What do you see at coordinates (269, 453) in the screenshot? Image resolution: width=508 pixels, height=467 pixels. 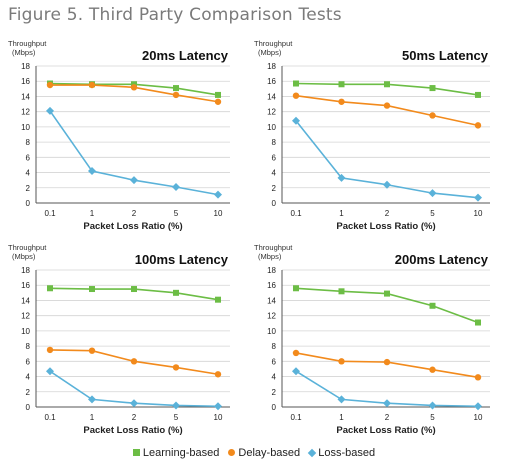 I see `legend-label-delay: Delay-based` at bounding box center [269, 453].